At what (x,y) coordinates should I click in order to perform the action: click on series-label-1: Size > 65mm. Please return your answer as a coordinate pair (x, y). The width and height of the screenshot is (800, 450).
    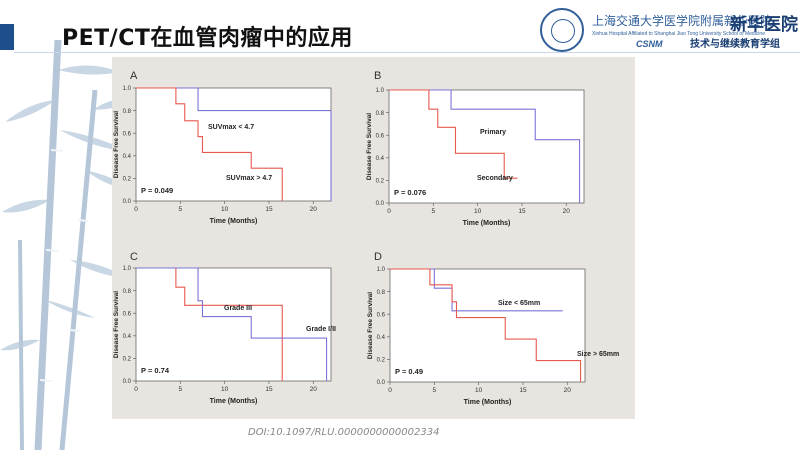
    Looking at the image, I should click on (598, 354).